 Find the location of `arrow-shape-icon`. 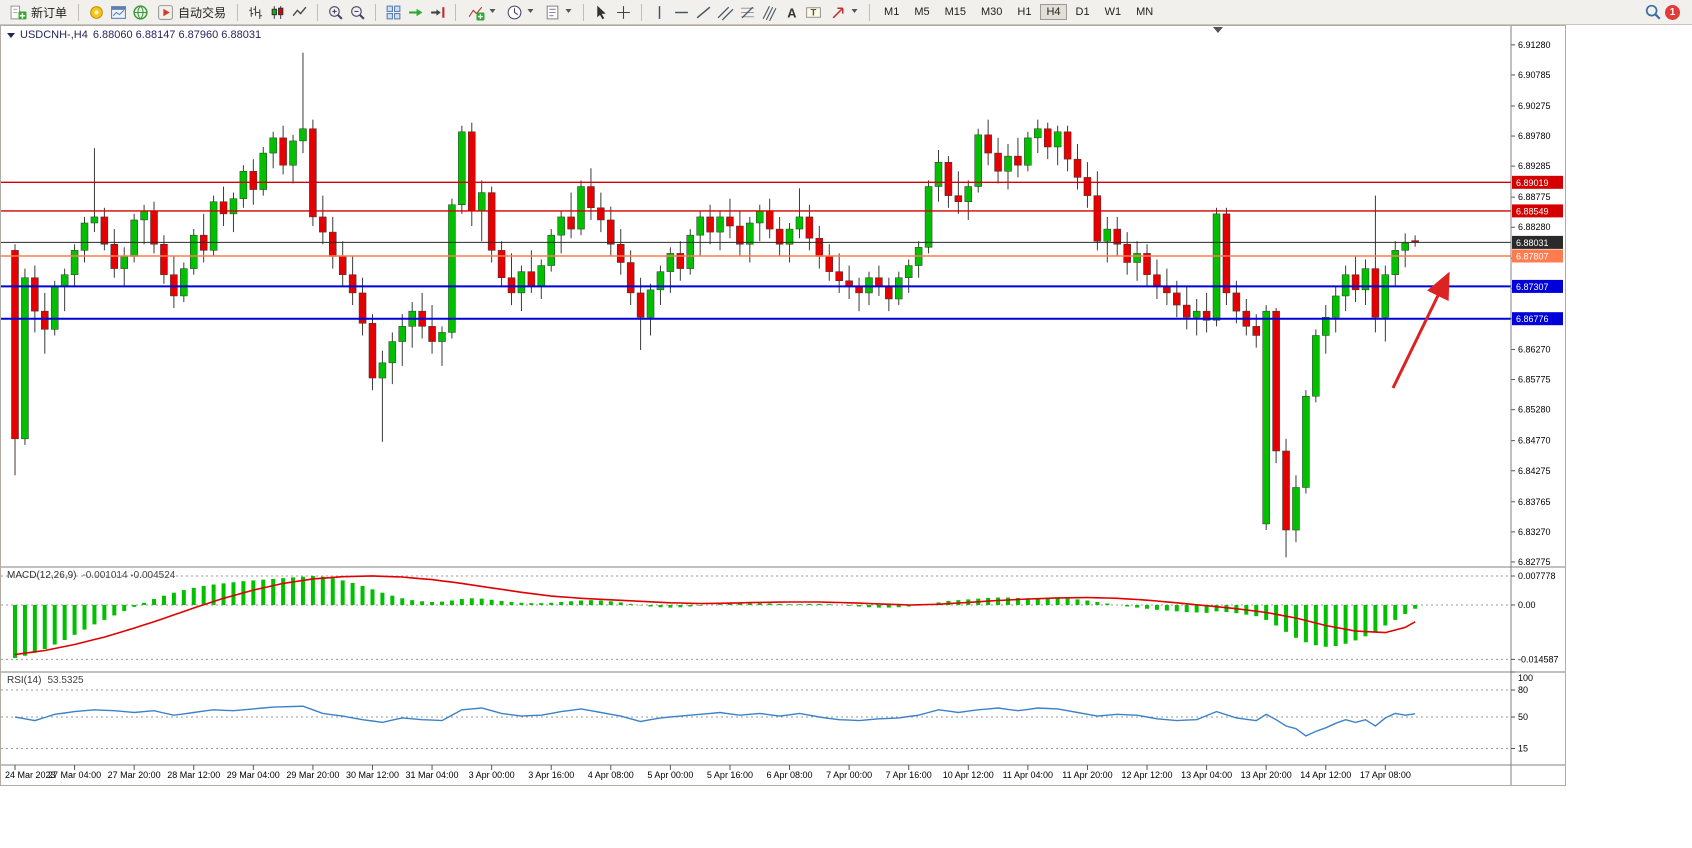

arrow-shape-icon is located at coordinates (838, 12).